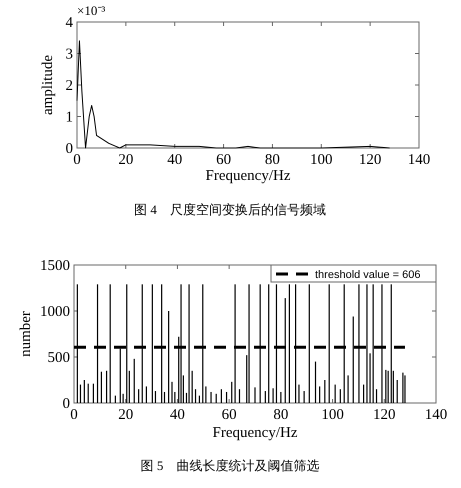 Image resolution: width=461 pixels, height=488 pixels. Describe the element at coordinates (48, 84) in the screenshot. I see `y-axis-title: amplitude` at that location.